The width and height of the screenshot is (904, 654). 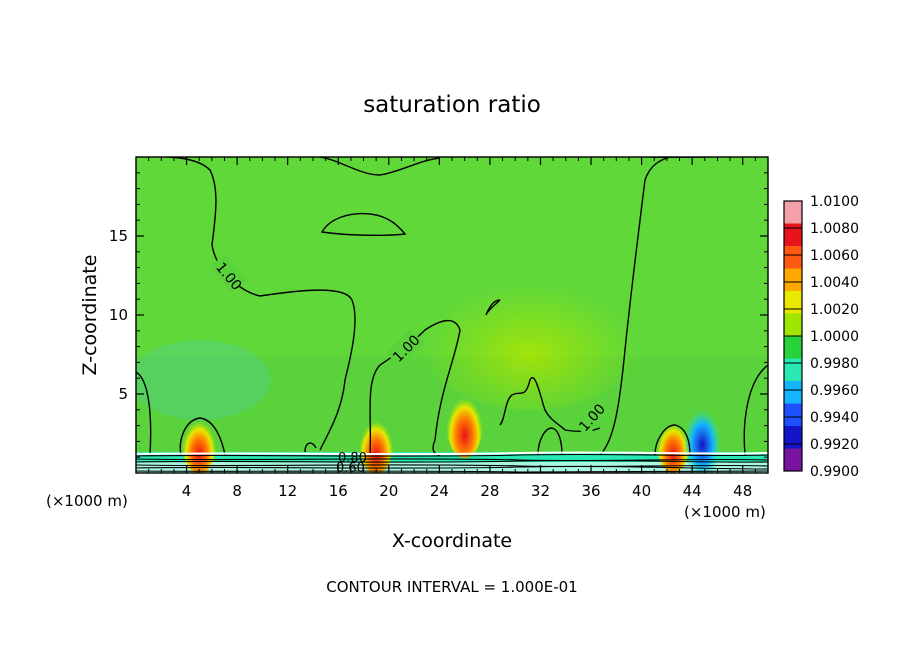 I want to click on x-tick-label: 24, so click(x=439, y=491).